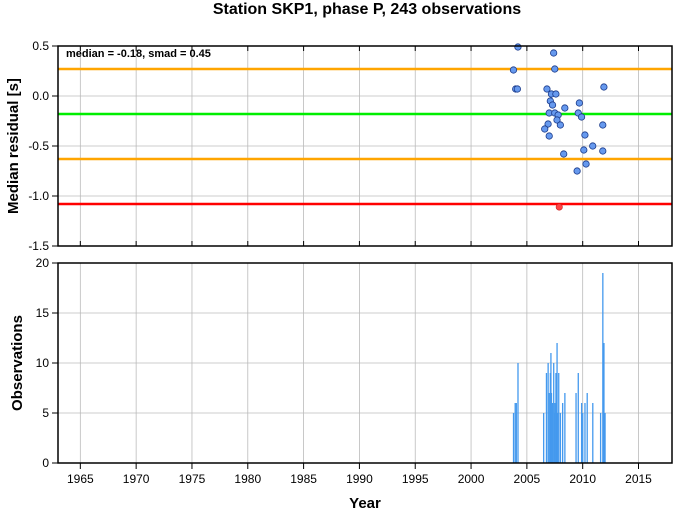  Describe the element at coordinates (38, 146) in the screenshot. I see `top-y-tick-label: -0.5` at that location.